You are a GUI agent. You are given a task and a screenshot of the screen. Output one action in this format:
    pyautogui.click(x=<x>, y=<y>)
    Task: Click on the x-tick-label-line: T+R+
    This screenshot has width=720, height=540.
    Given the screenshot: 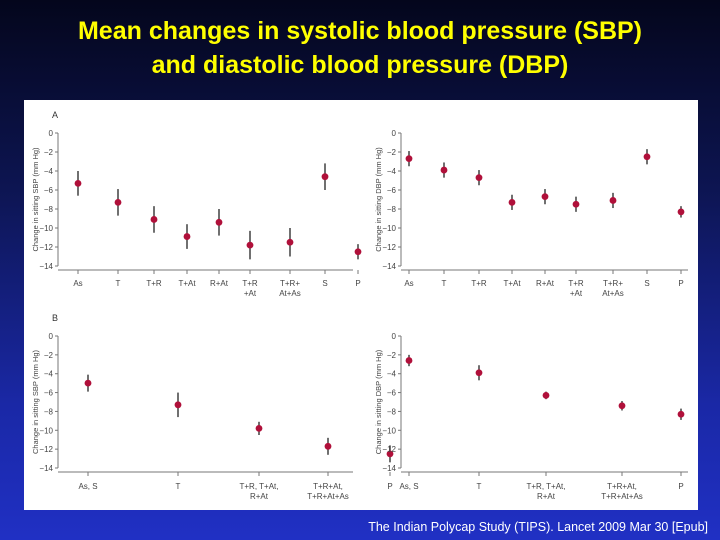 What is the action you would take?
    pyautogui.click(x=613, y=283)
    